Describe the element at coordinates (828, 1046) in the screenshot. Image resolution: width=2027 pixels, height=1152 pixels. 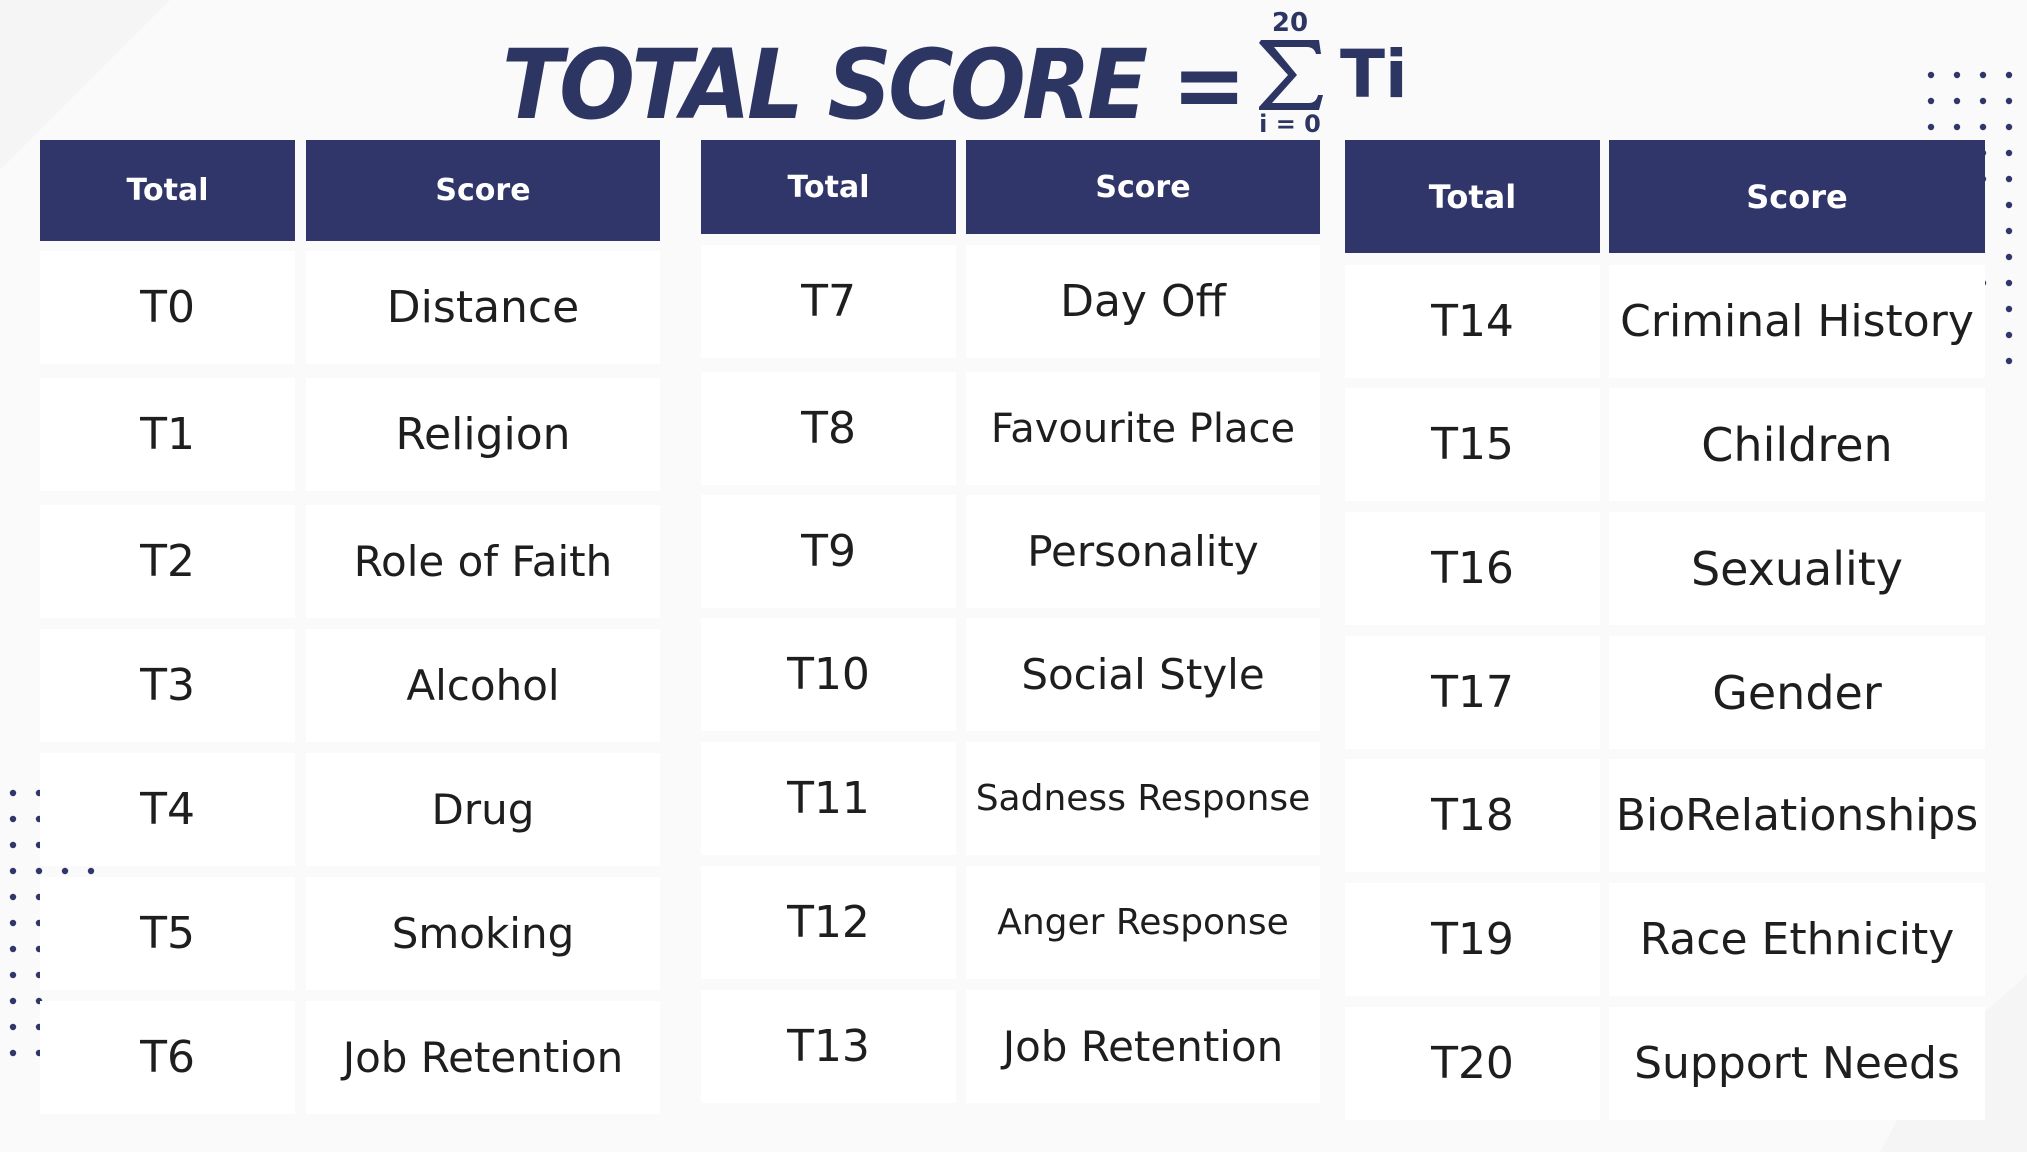
I see `cell-term-id: T13` at that location.